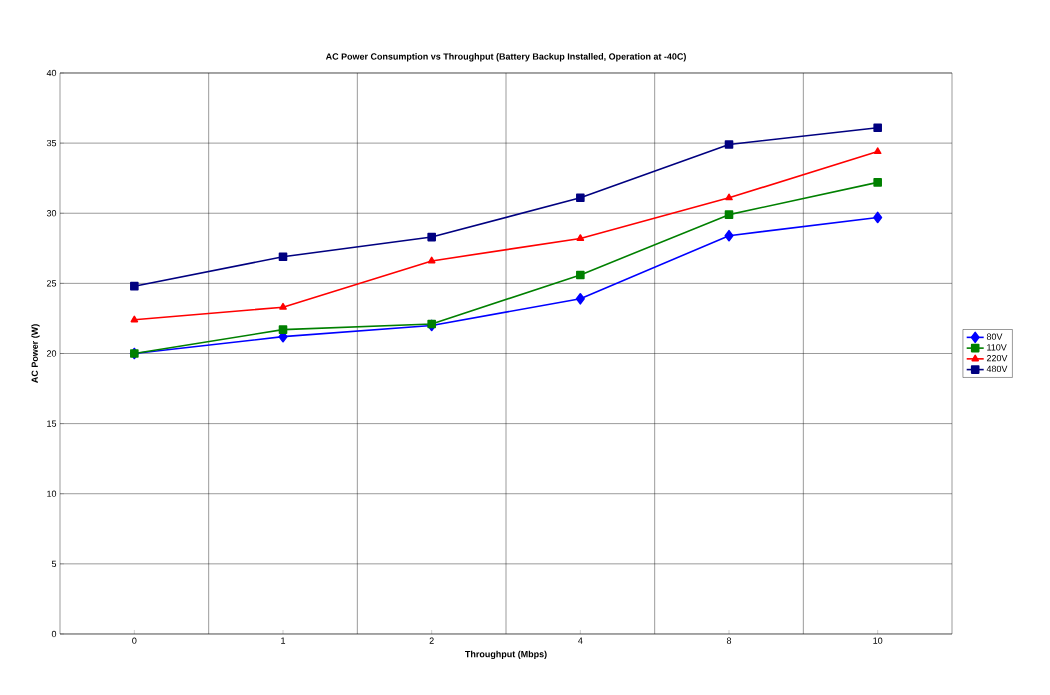  I want to click on x-tick-label: 4, so click(580, 640).